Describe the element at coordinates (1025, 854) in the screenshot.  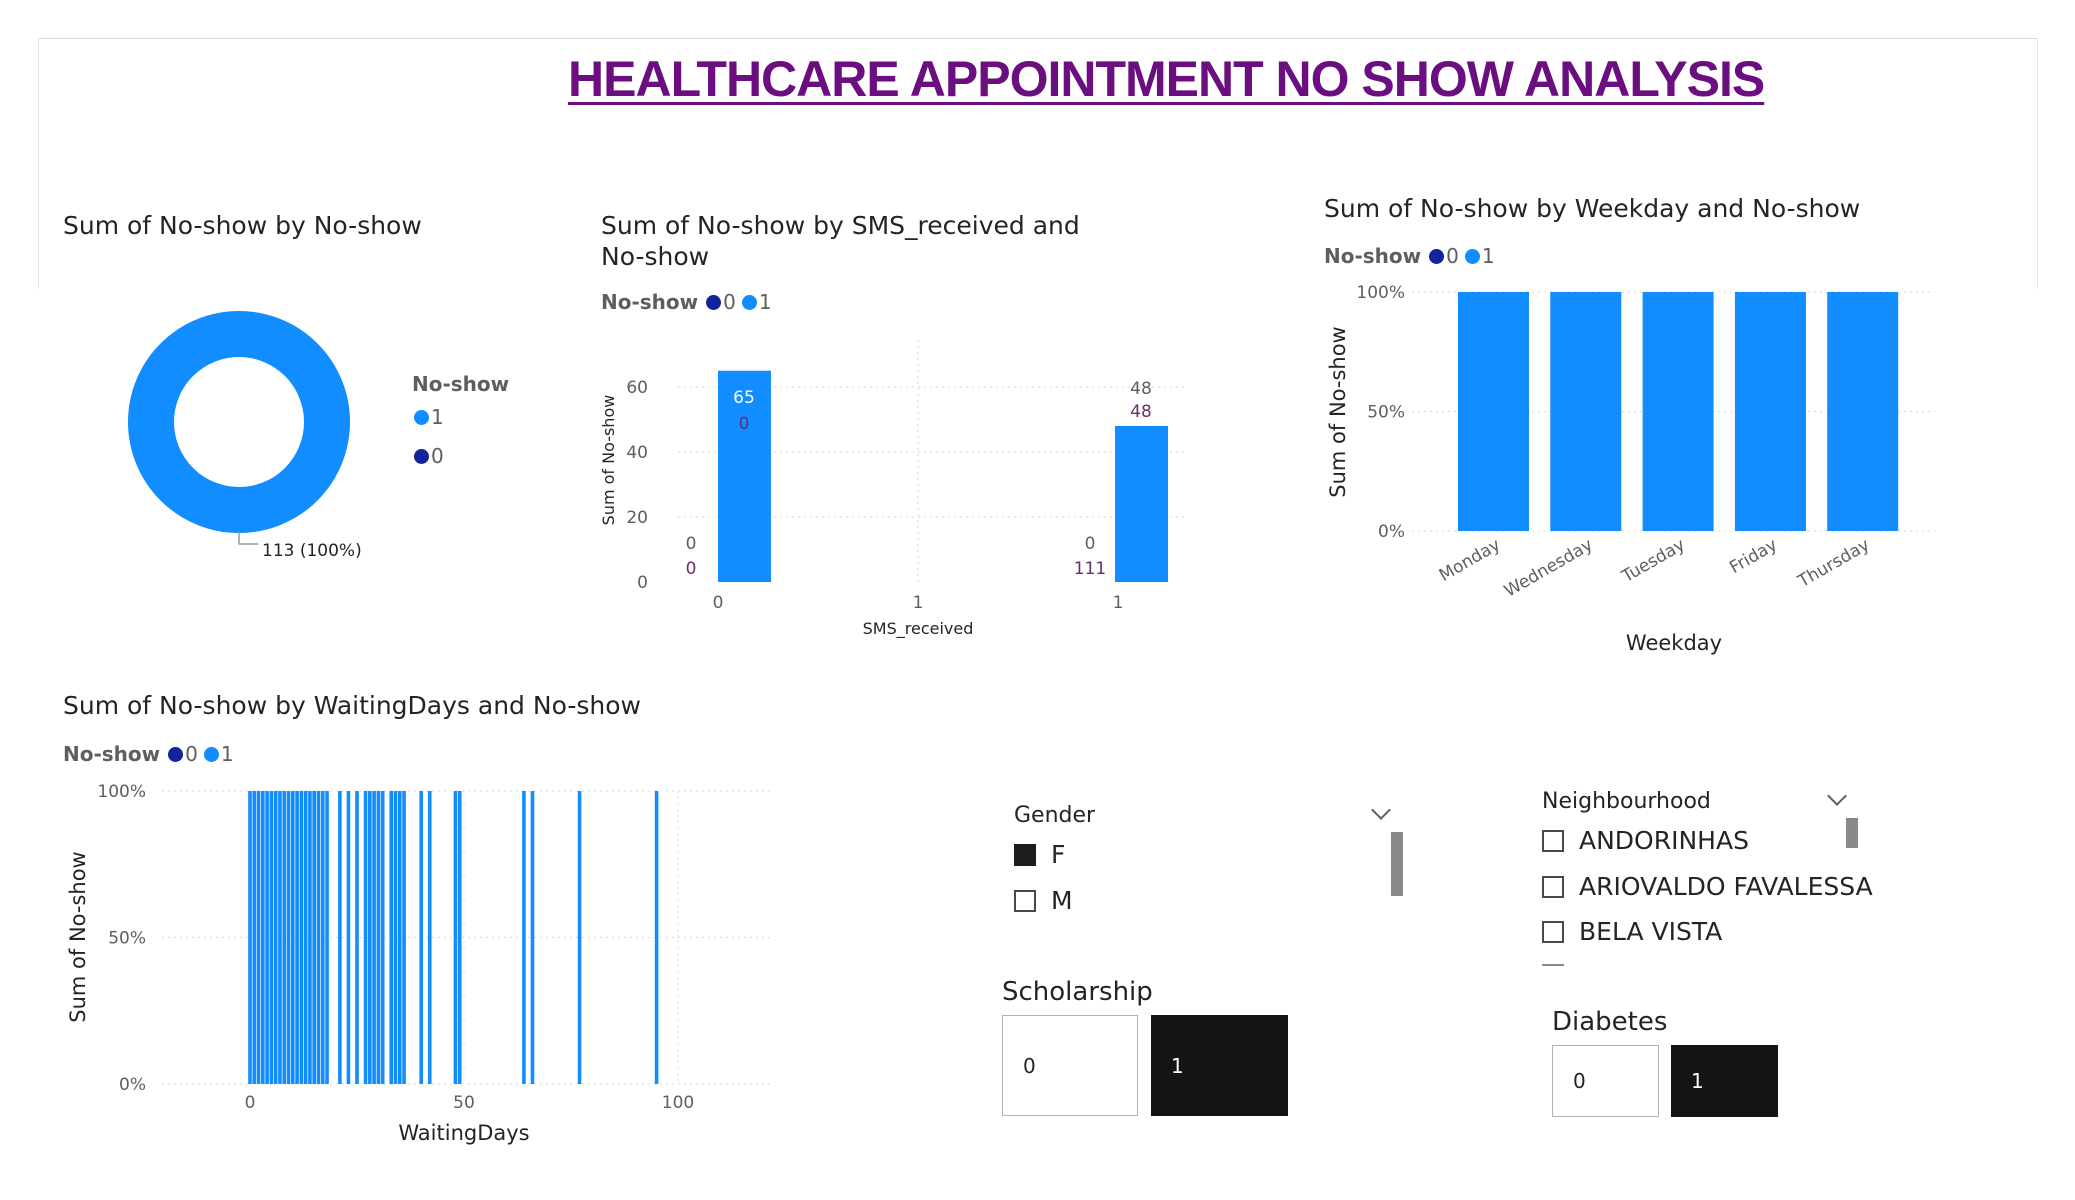
I see `checkbox-checked-icon` at that location.